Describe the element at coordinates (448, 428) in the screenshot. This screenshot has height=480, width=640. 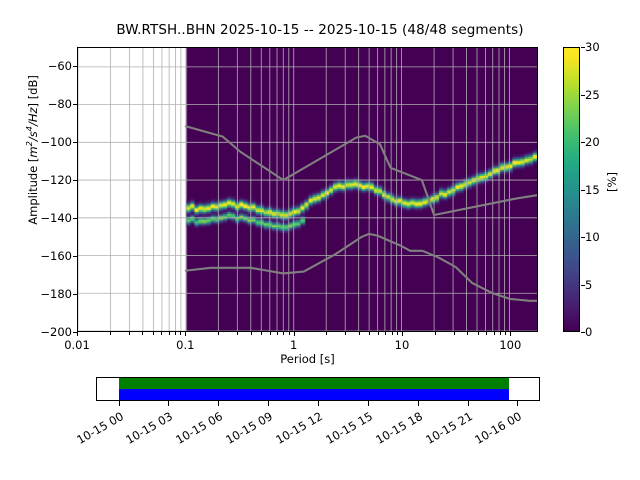
I see `timeline-tick-label: 10-15 21` at that location.